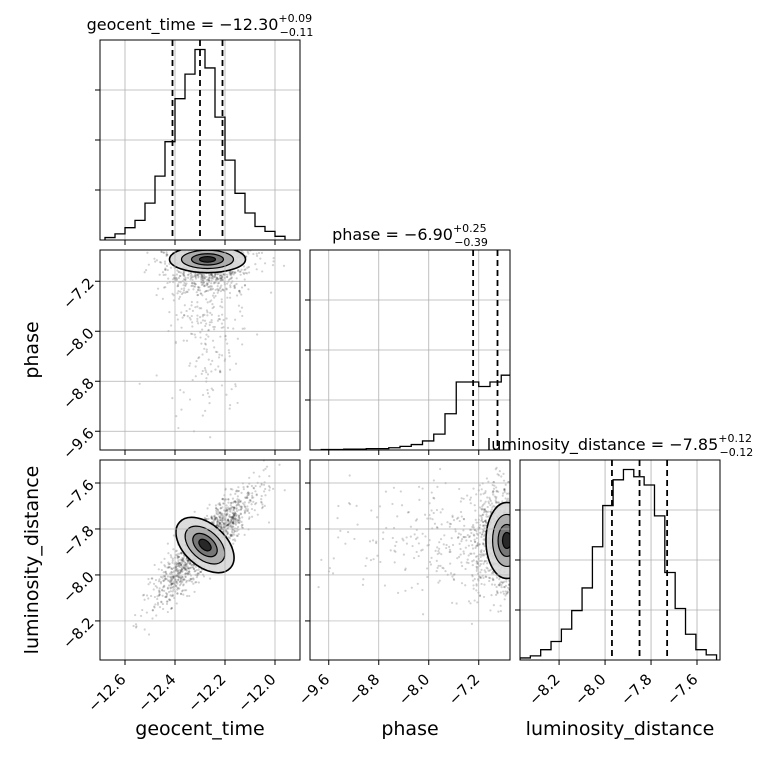 The width and height of the screenshot is (760, 760). I want to click on yaxis-label-1: phase, so click(32, 349).